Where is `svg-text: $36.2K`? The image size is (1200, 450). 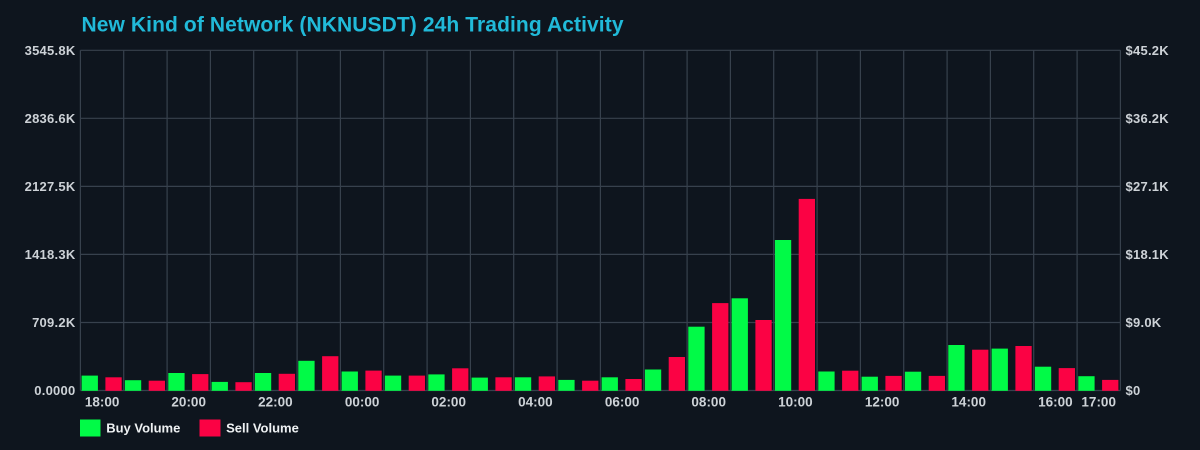
svg-text: $36.2K is located at coordinates (1148, 118).